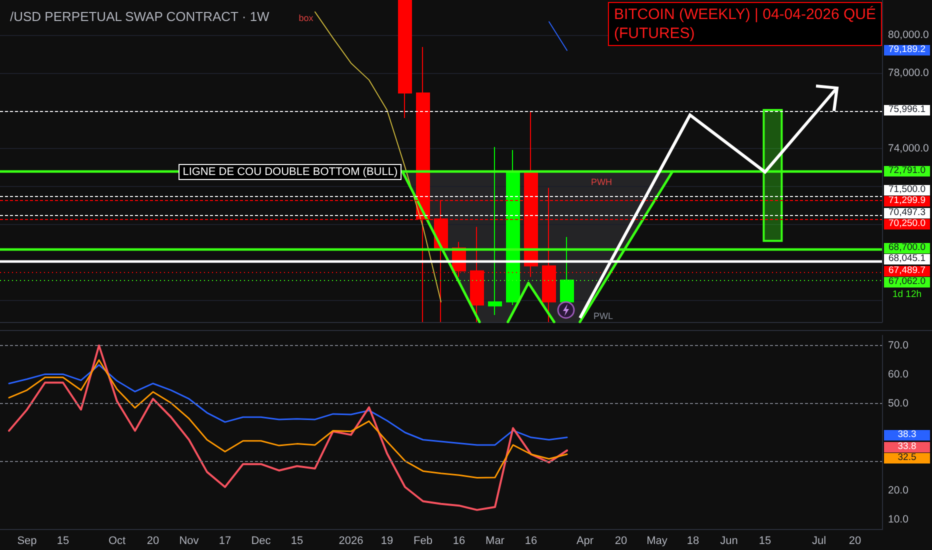 Image resolution: width=932 pixels, height=550 pixels. What do you see at coordinates (907, 248) in the screenshot?
I see `ref-line-label: 68,700.0` at bounding box center [907, 248].